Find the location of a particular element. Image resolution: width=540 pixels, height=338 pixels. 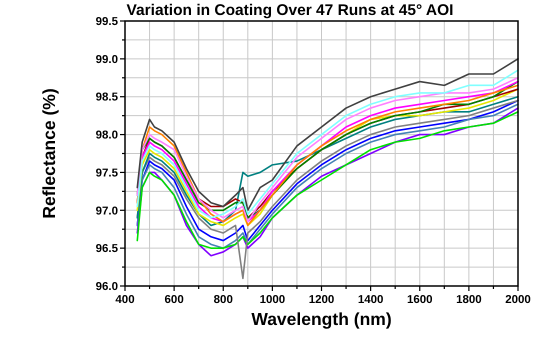

y-tick-label: 98.0 is located at coordinates (107, 136).